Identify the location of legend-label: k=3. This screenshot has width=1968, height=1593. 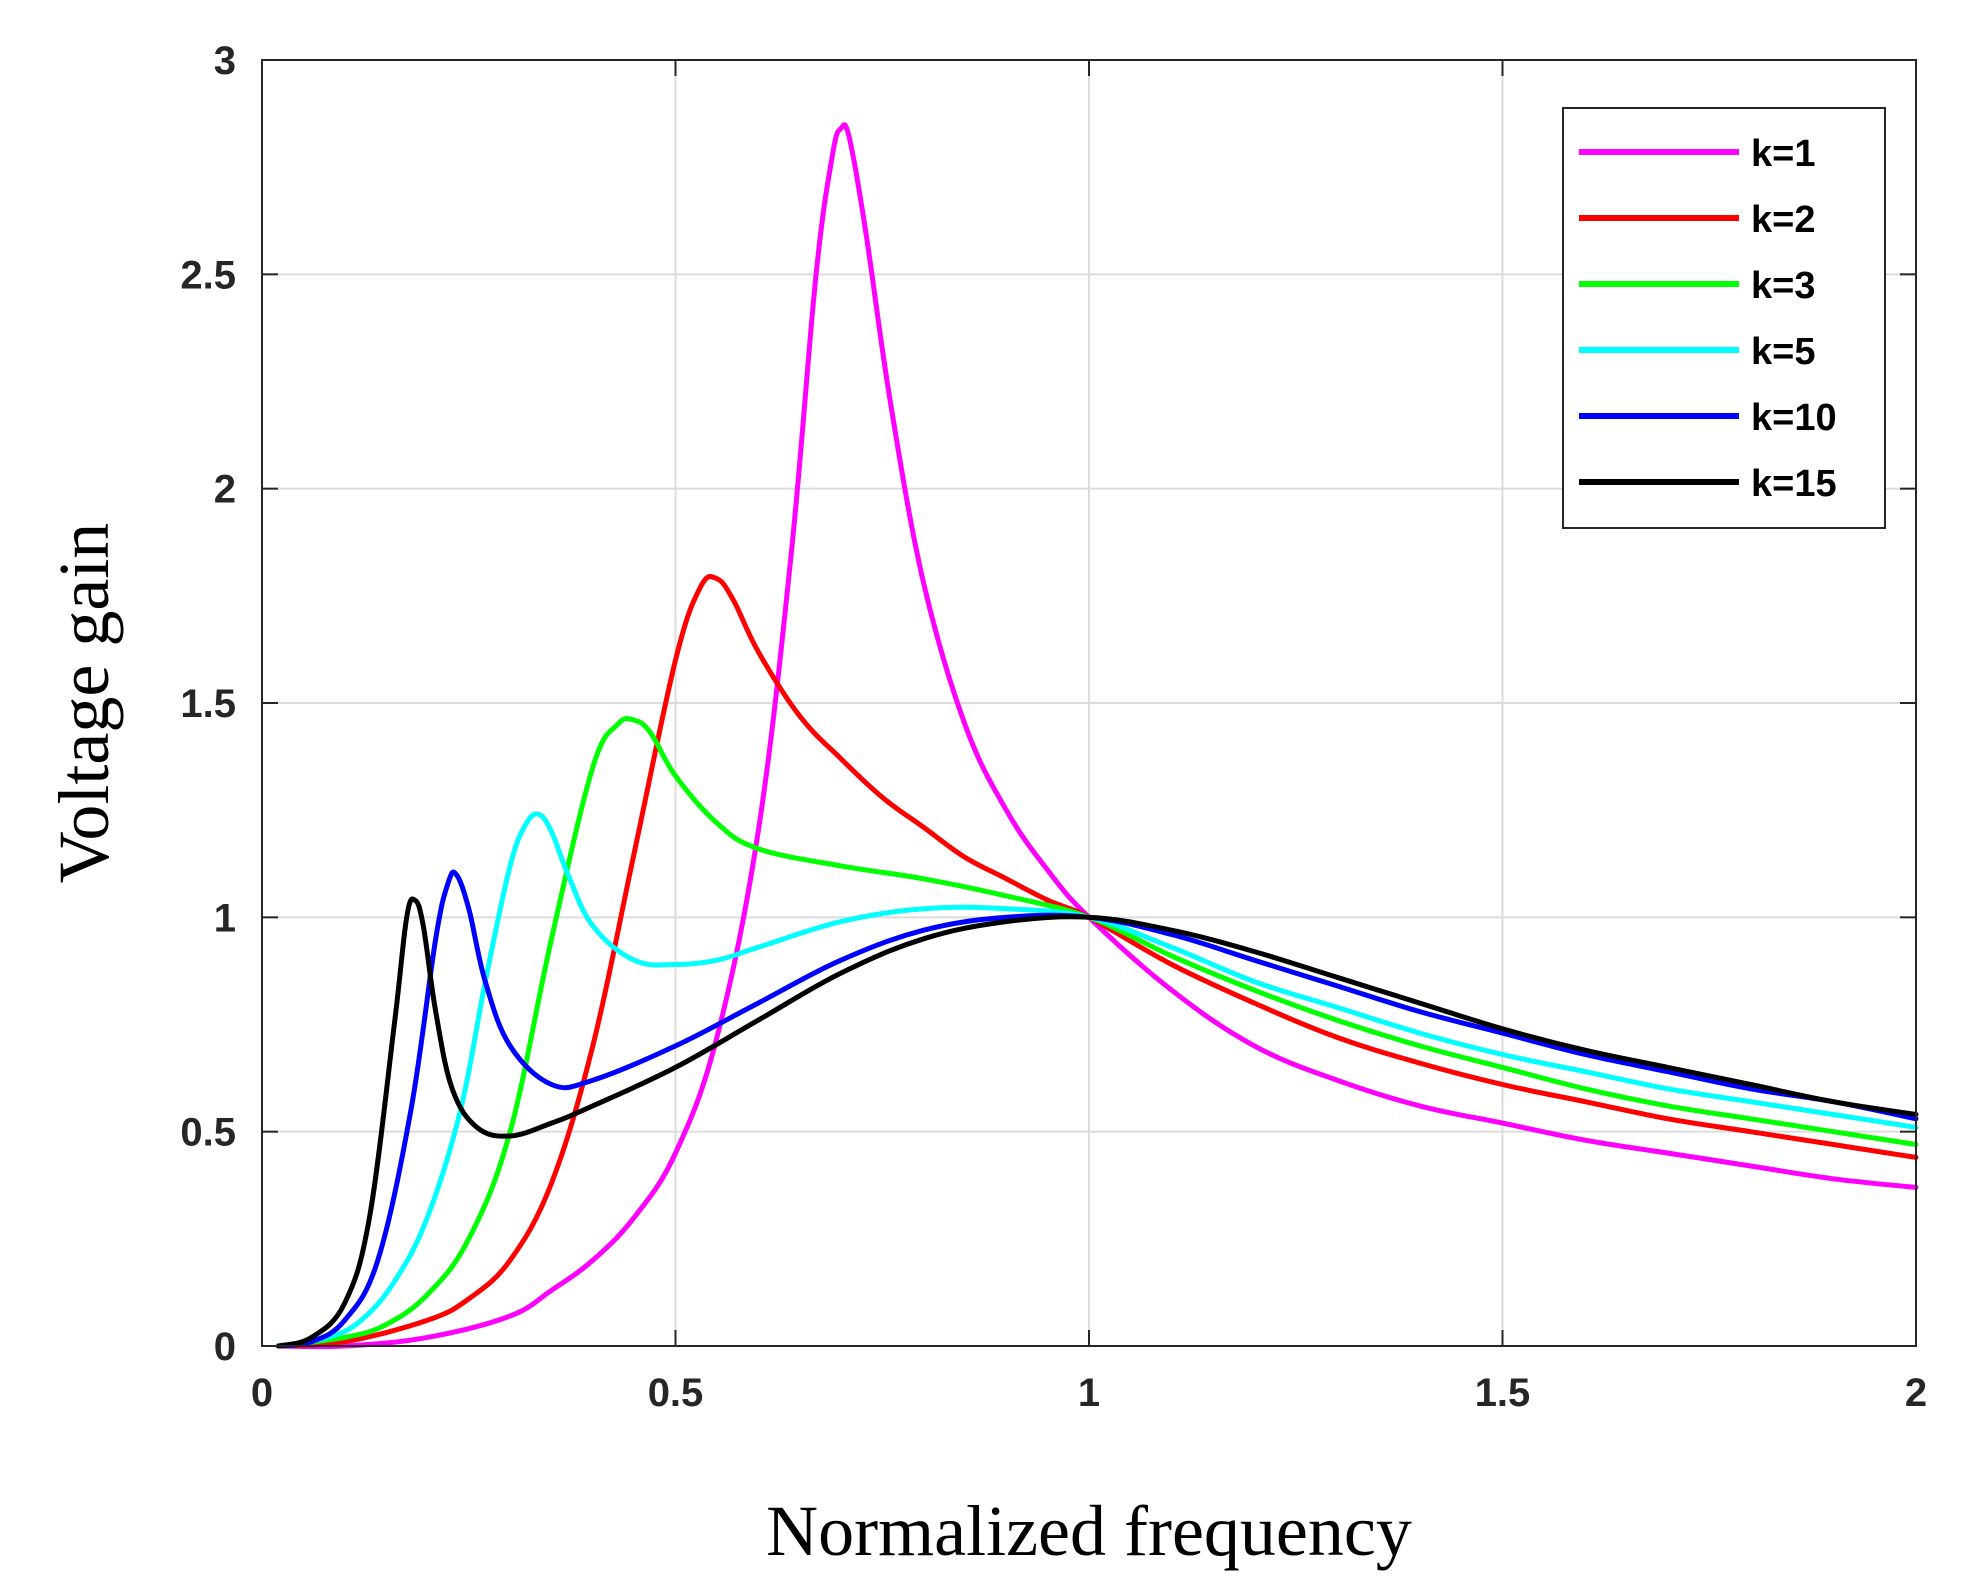
(1783, 286).